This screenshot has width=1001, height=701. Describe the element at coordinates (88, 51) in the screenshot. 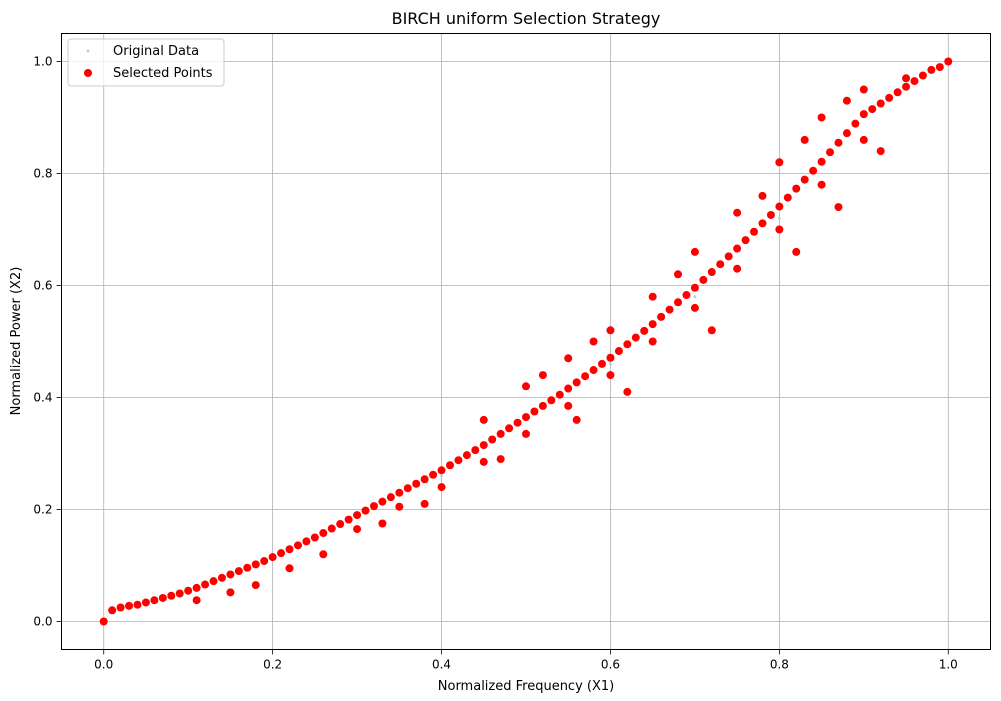

I see `legend-marker-original-data` at that location.